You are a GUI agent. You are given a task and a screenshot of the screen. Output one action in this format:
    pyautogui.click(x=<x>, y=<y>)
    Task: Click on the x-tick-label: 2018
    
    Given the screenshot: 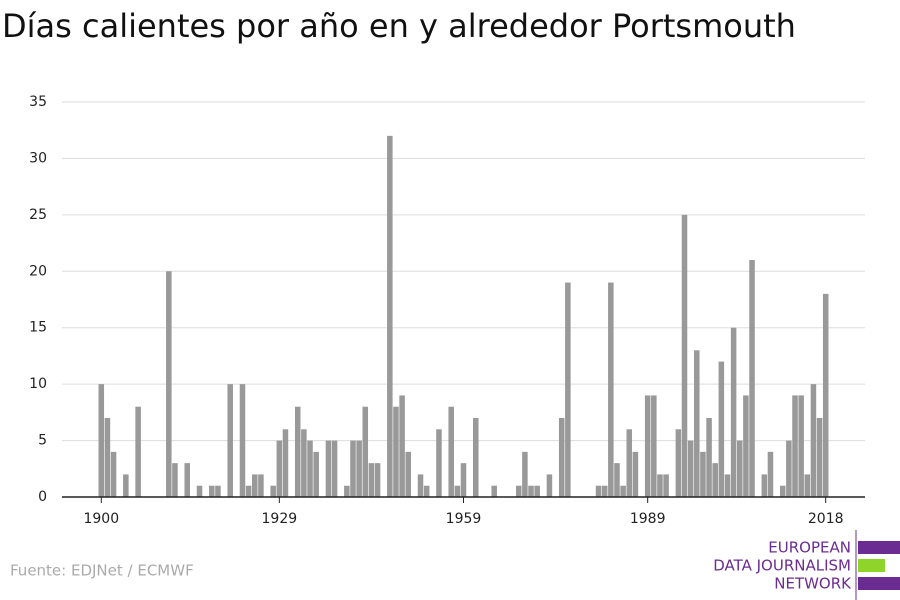 What is the action you would take?
    pyautogui.click(x=826, y=519)
    